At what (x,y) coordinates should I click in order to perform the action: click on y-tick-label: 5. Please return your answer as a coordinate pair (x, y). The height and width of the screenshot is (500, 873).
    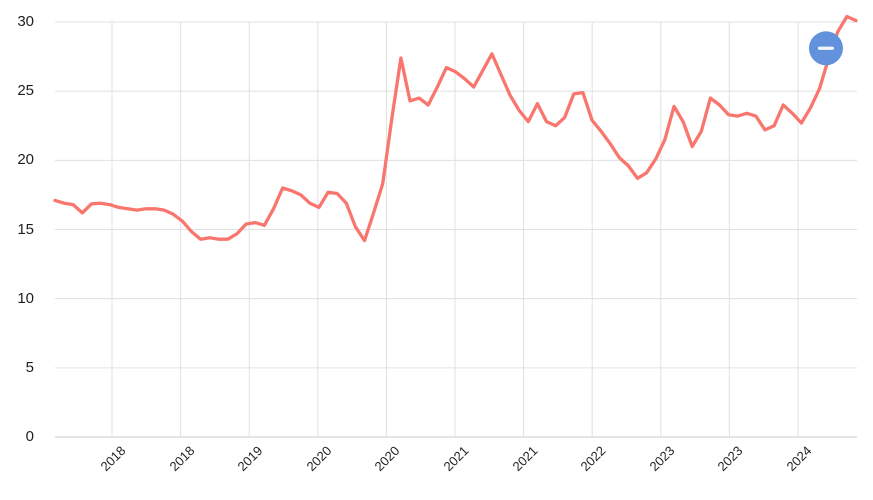
    Looking at the image, I should click on (29, 367).